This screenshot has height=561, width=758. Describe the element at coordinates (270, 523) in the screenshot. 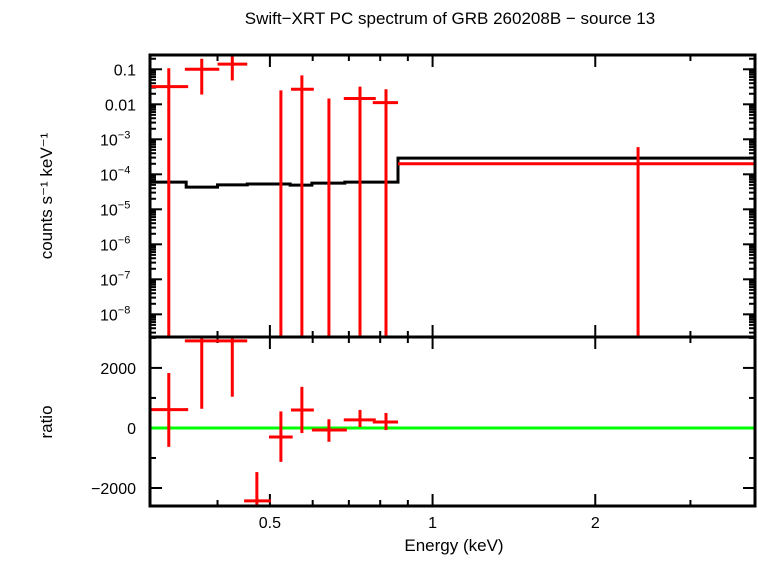

I see `x-tick-label: 0.5` at that location.